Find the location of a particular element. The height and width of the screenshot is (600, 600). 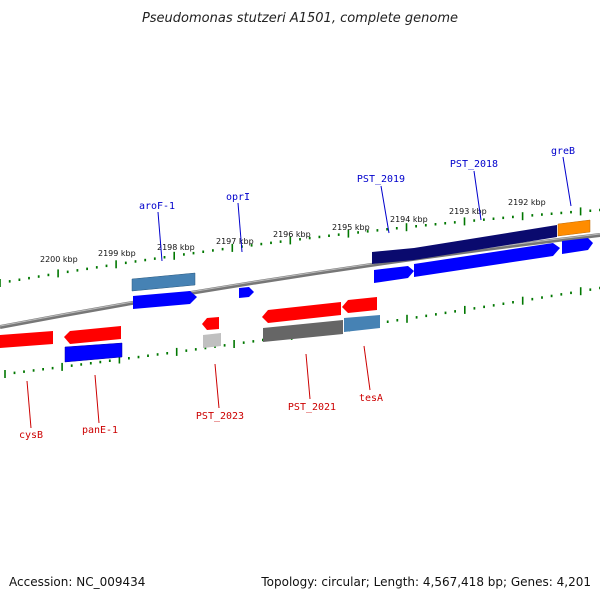

gene-tesA is located at coordinates (362, 323).